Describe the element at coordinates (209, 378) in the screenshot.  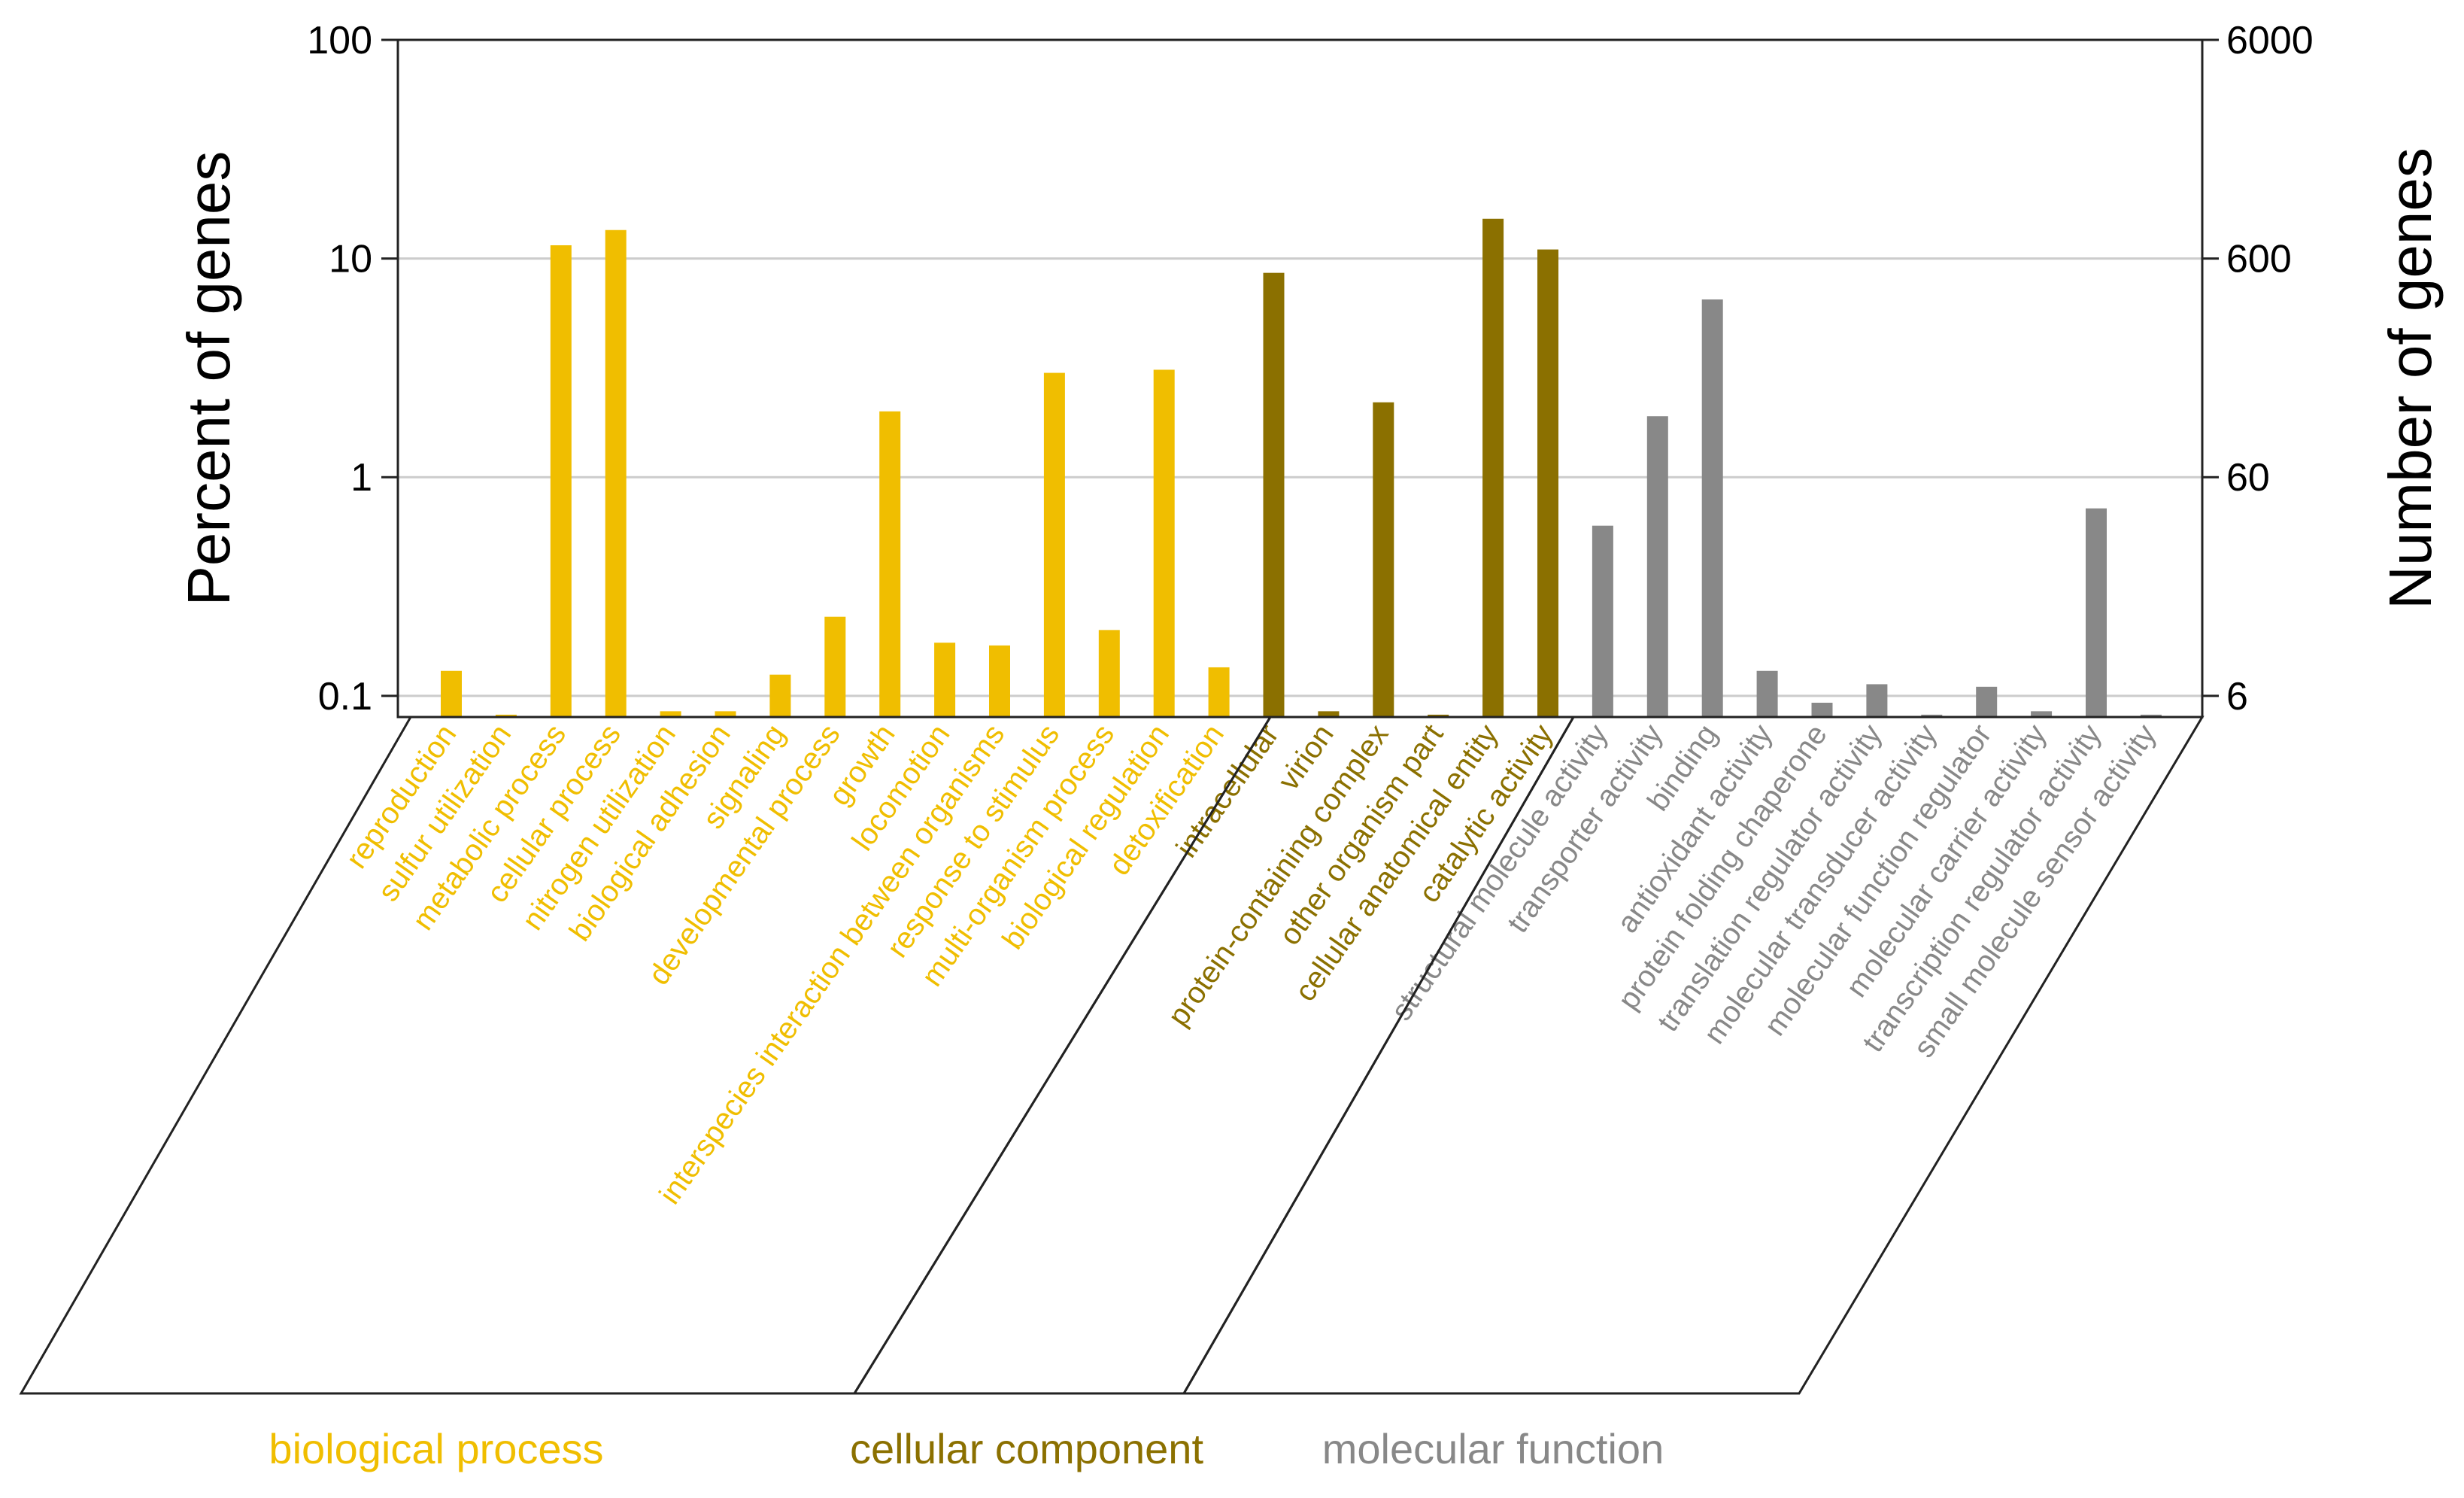
I see `y-axis-left-title: Percent of genes` at that location.